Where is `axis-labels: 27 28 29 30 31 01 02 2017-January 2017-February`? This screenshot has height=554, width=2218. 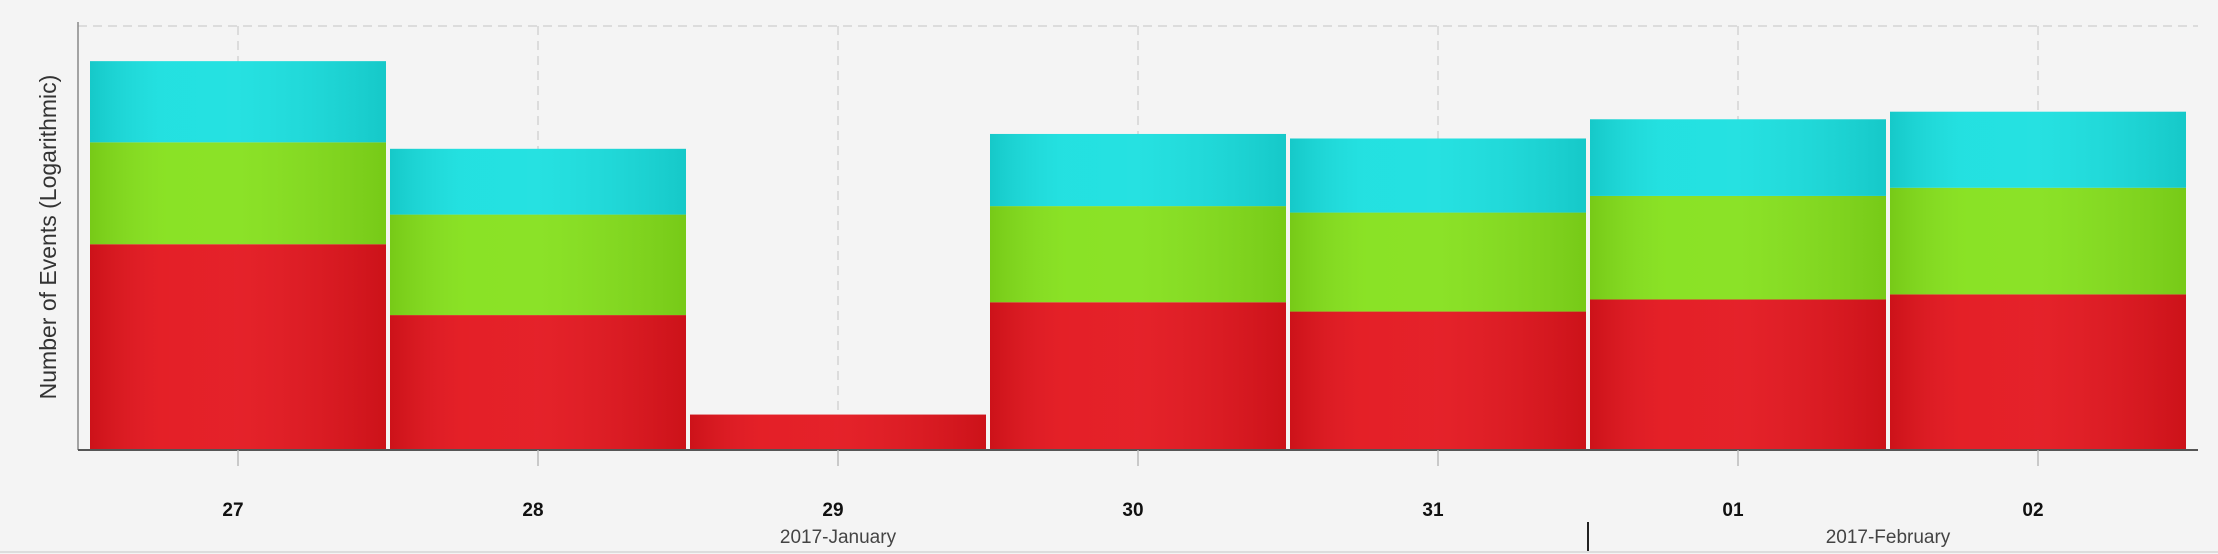 axis-labels: 27 28 29 30 31 01 02 2017-January 2017-February is located at coordinates (1132, 524).